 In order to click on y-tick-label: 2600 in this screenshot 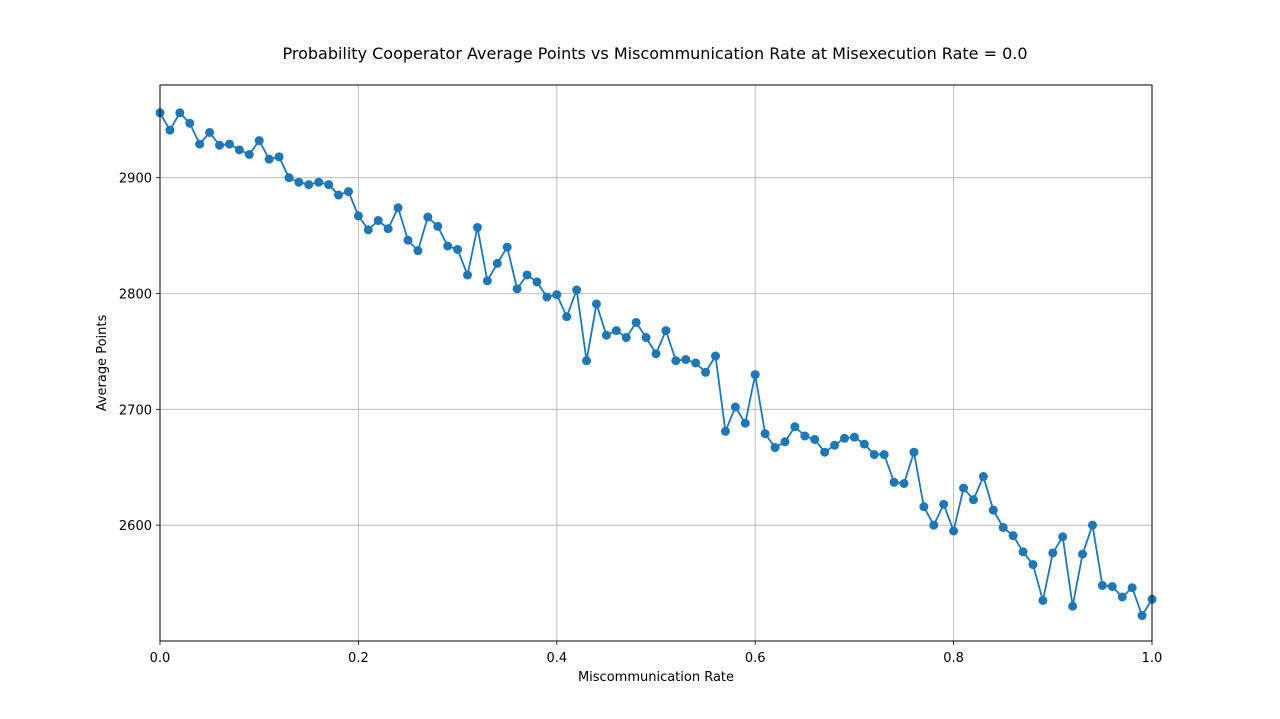, I will do `click(135, 526)`.